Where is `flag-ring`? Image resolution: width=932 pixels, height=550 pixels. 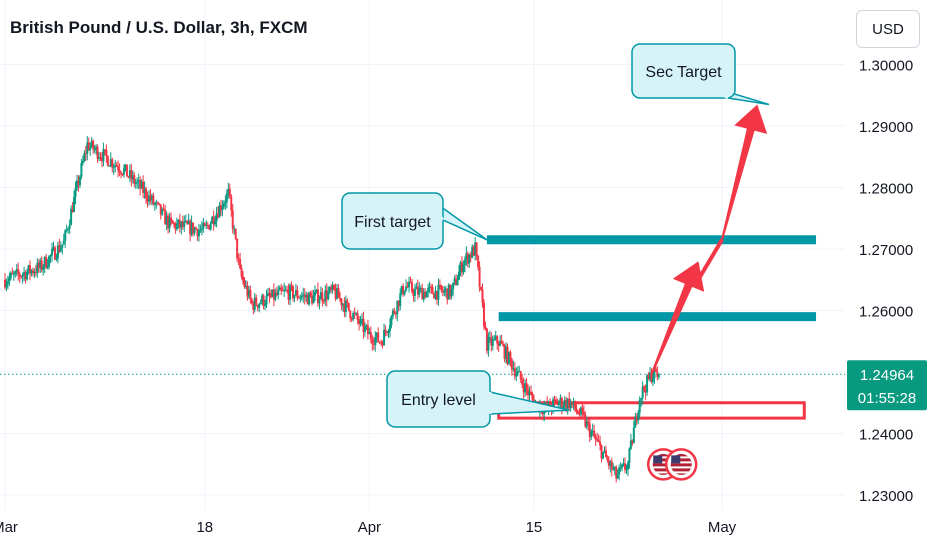
flag-ring is located at coordinates (663, 464).